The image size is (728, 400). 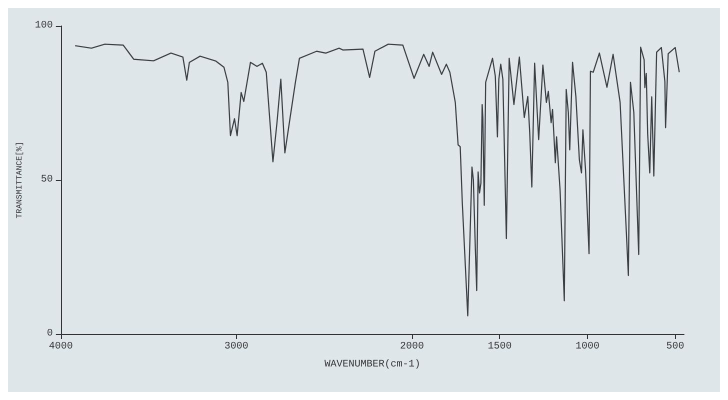 I want to click on x-tick-label: 4000, so click(x=60, y=347).